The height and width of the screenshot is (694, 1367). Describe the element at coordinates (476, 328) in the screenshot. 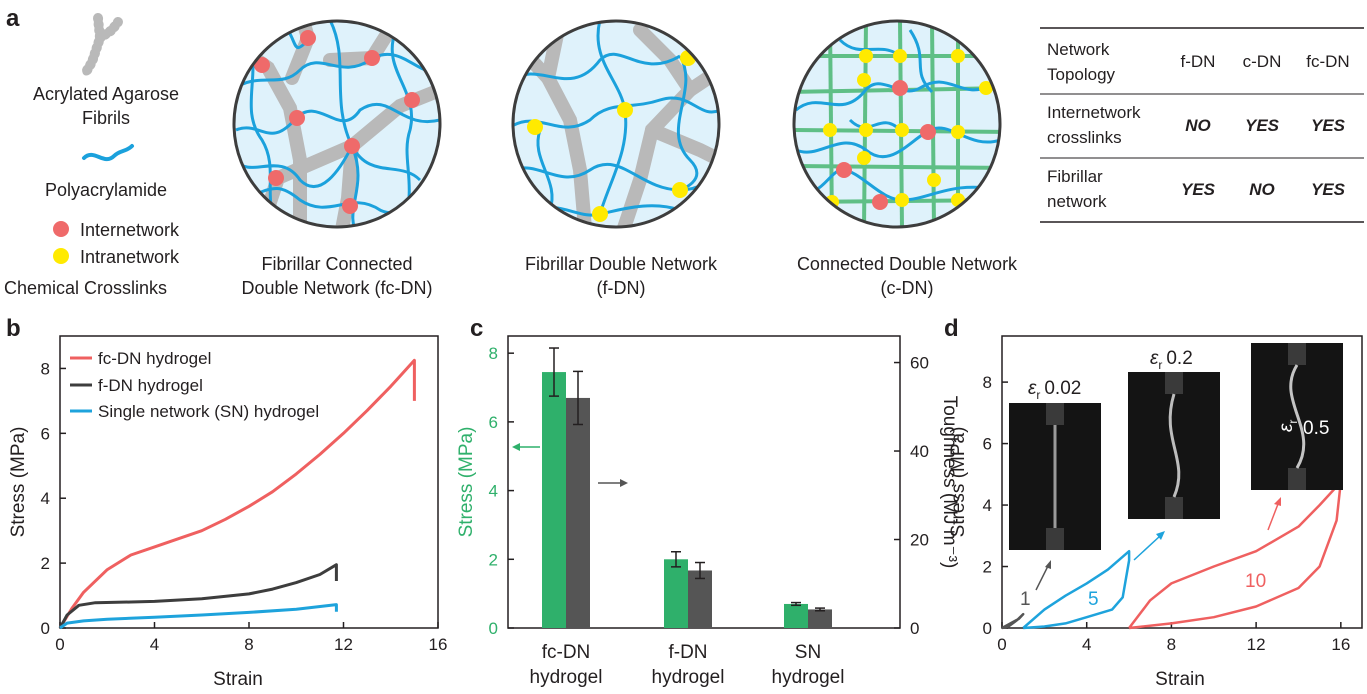

I see `panel-label-c: c` at that location.